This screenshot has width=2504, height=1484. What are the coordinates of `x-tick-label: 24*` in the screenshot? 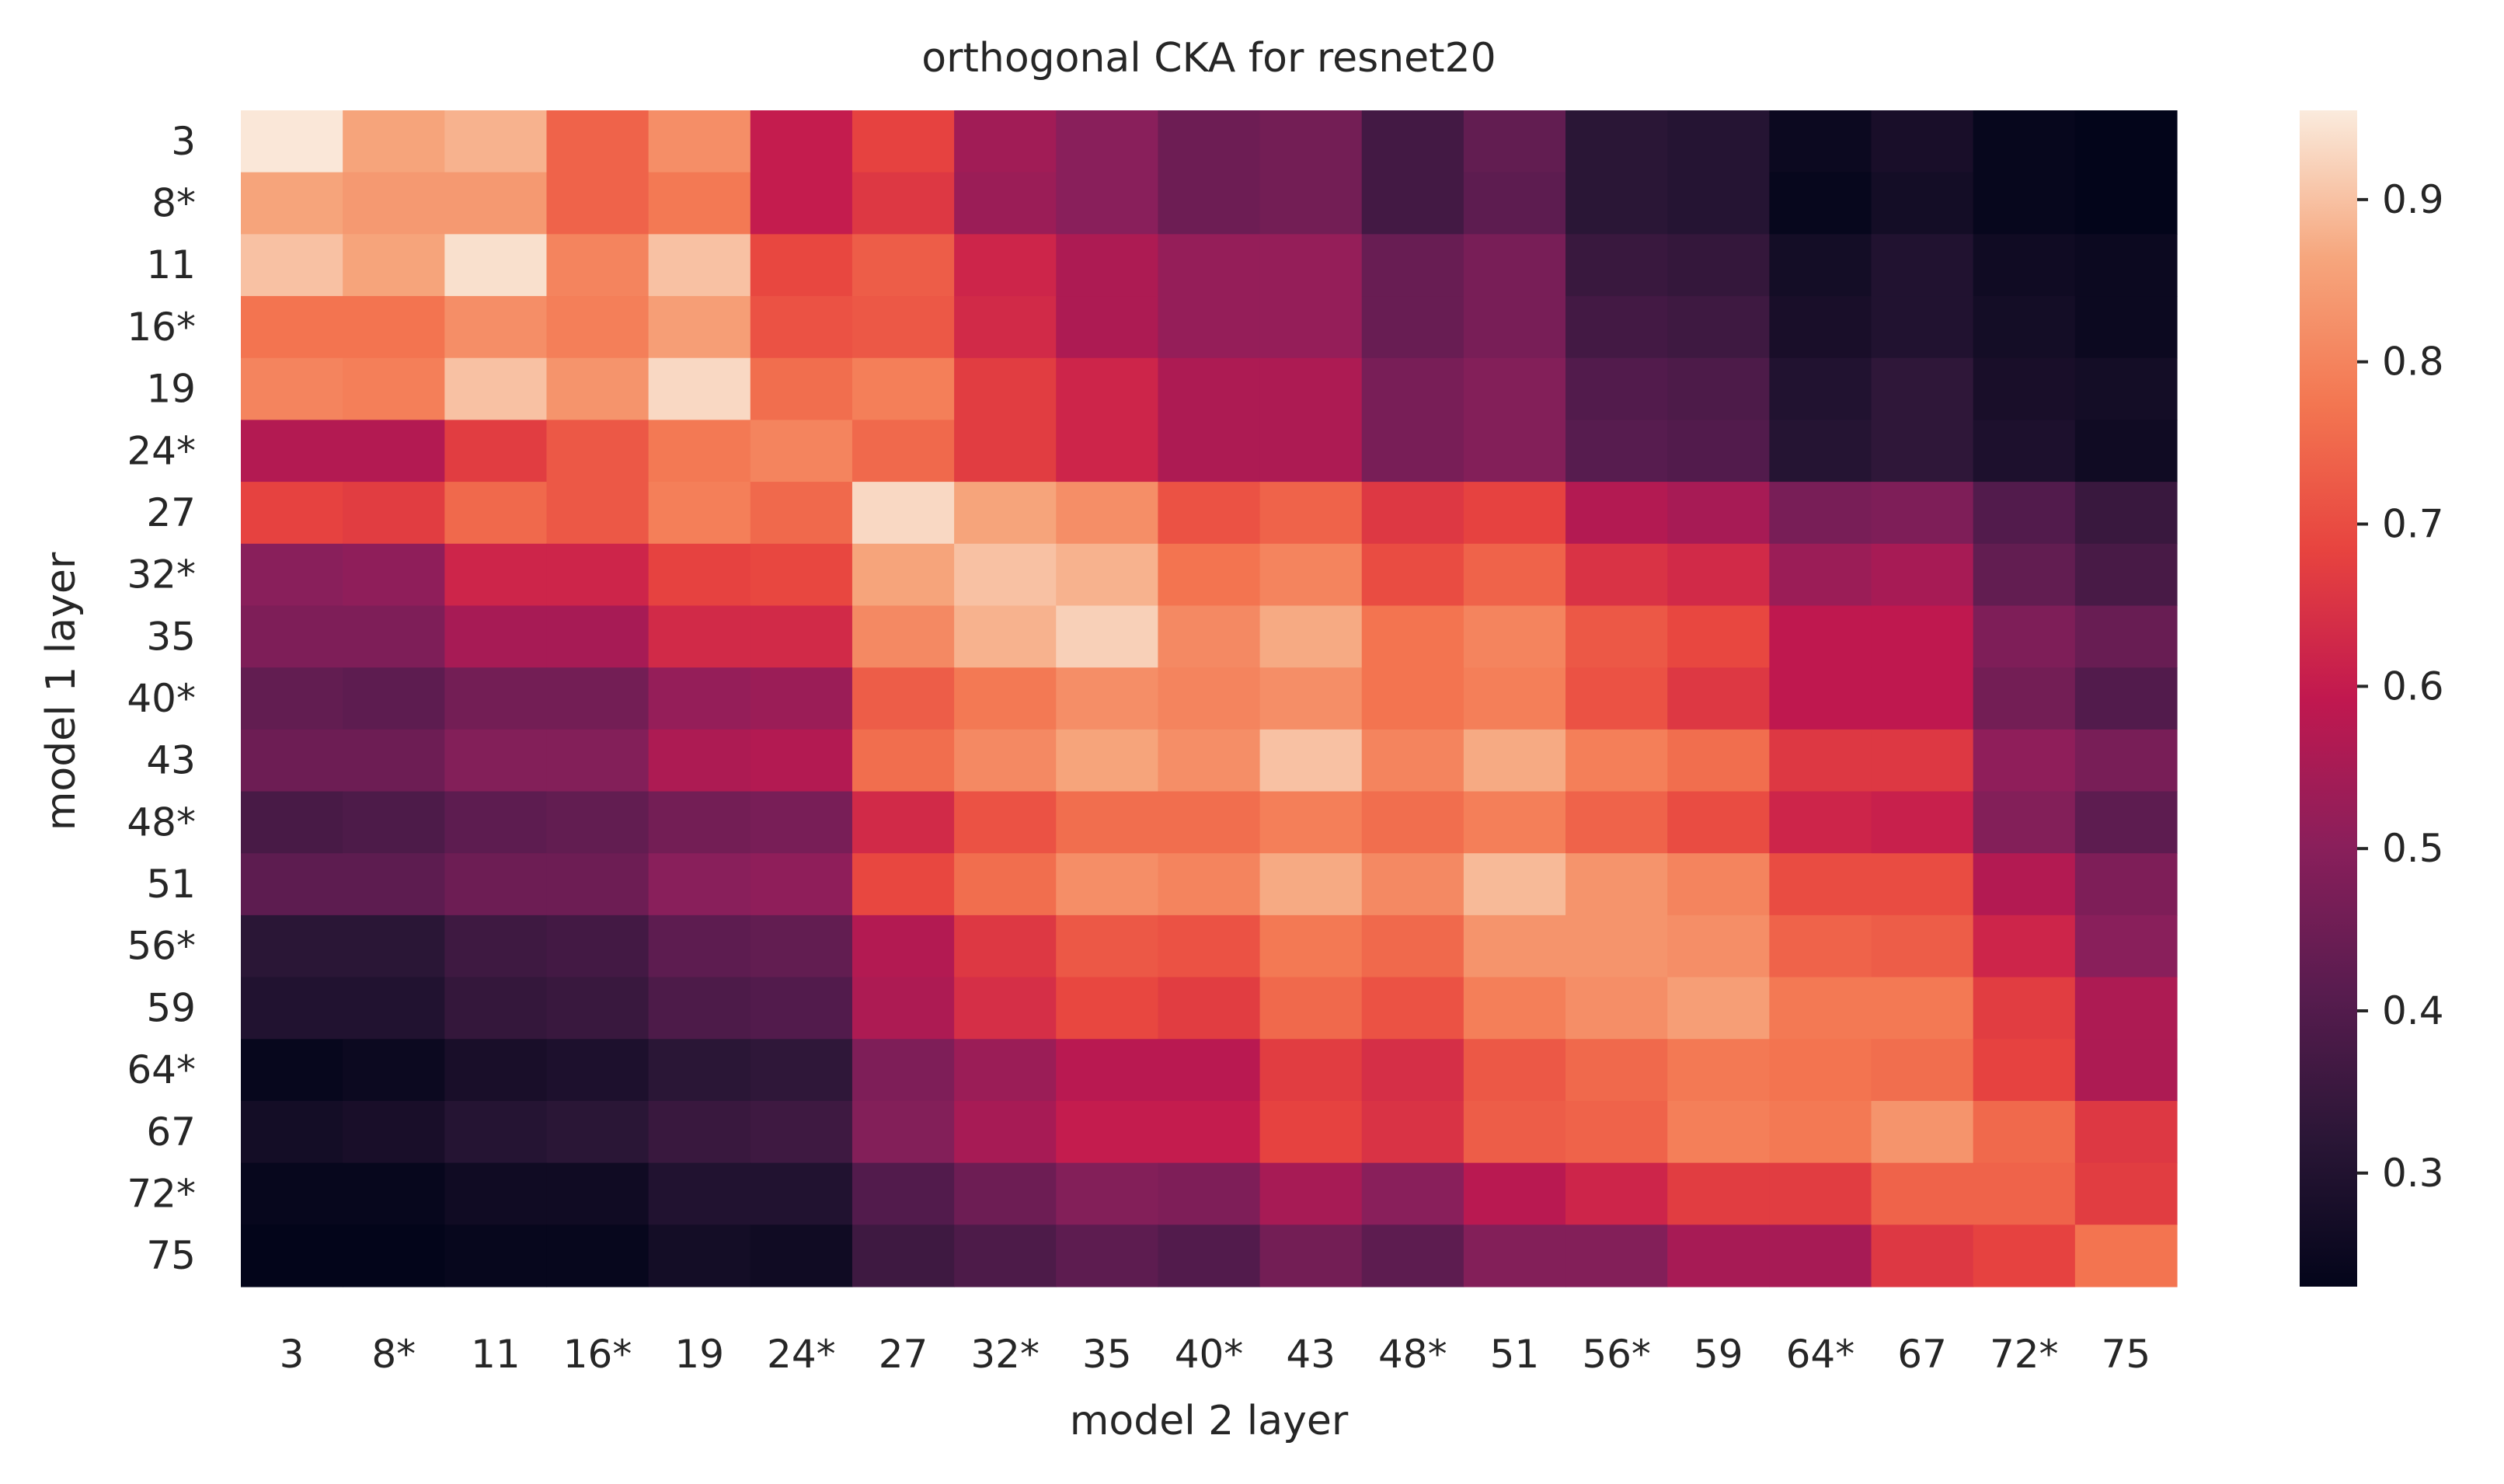 It's located at (801, 1354).